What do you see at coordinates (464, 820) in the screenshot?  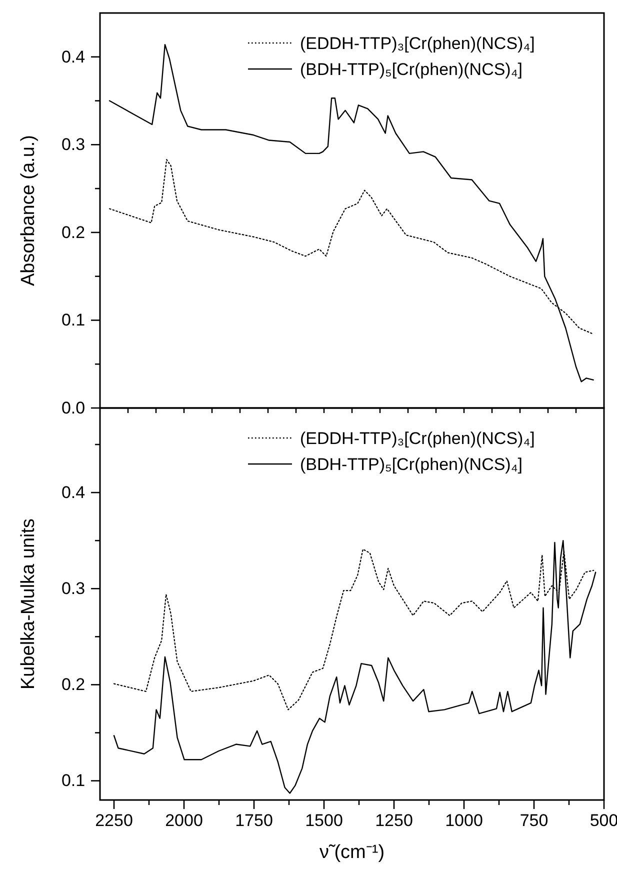 I see `x-tick-label: 1000` at bounding box center [464, 820].